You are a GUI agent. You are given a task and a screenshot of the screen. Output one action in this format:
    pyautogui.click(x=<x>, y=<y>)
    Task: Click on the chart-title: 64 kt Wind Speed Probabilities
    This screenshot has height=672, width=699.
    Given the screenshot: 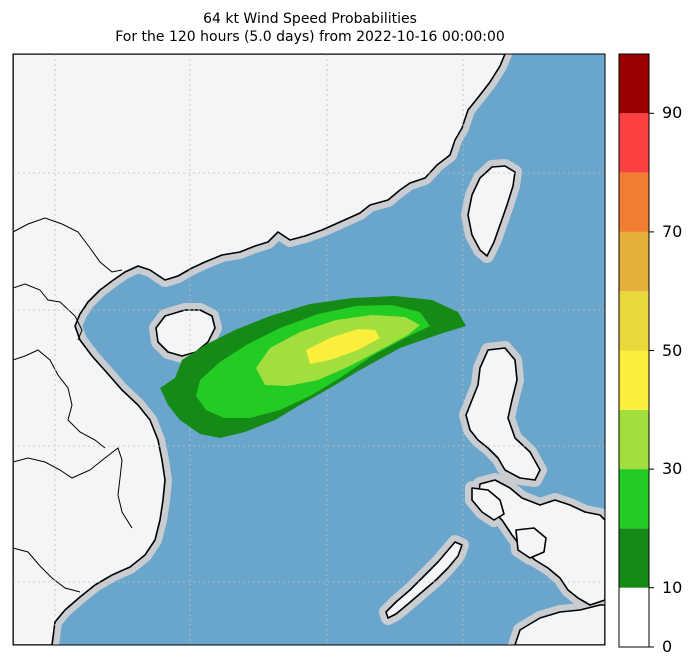 What is the action you would take?
    pyautogui.click(x=310, y=19)
    